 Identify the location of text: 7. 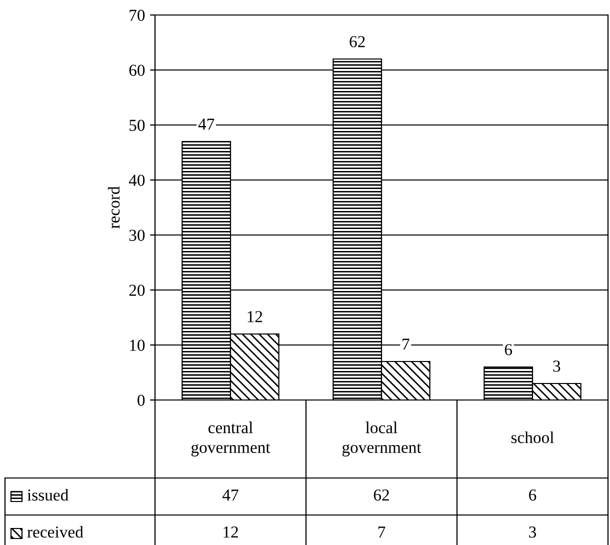
(382, 532).